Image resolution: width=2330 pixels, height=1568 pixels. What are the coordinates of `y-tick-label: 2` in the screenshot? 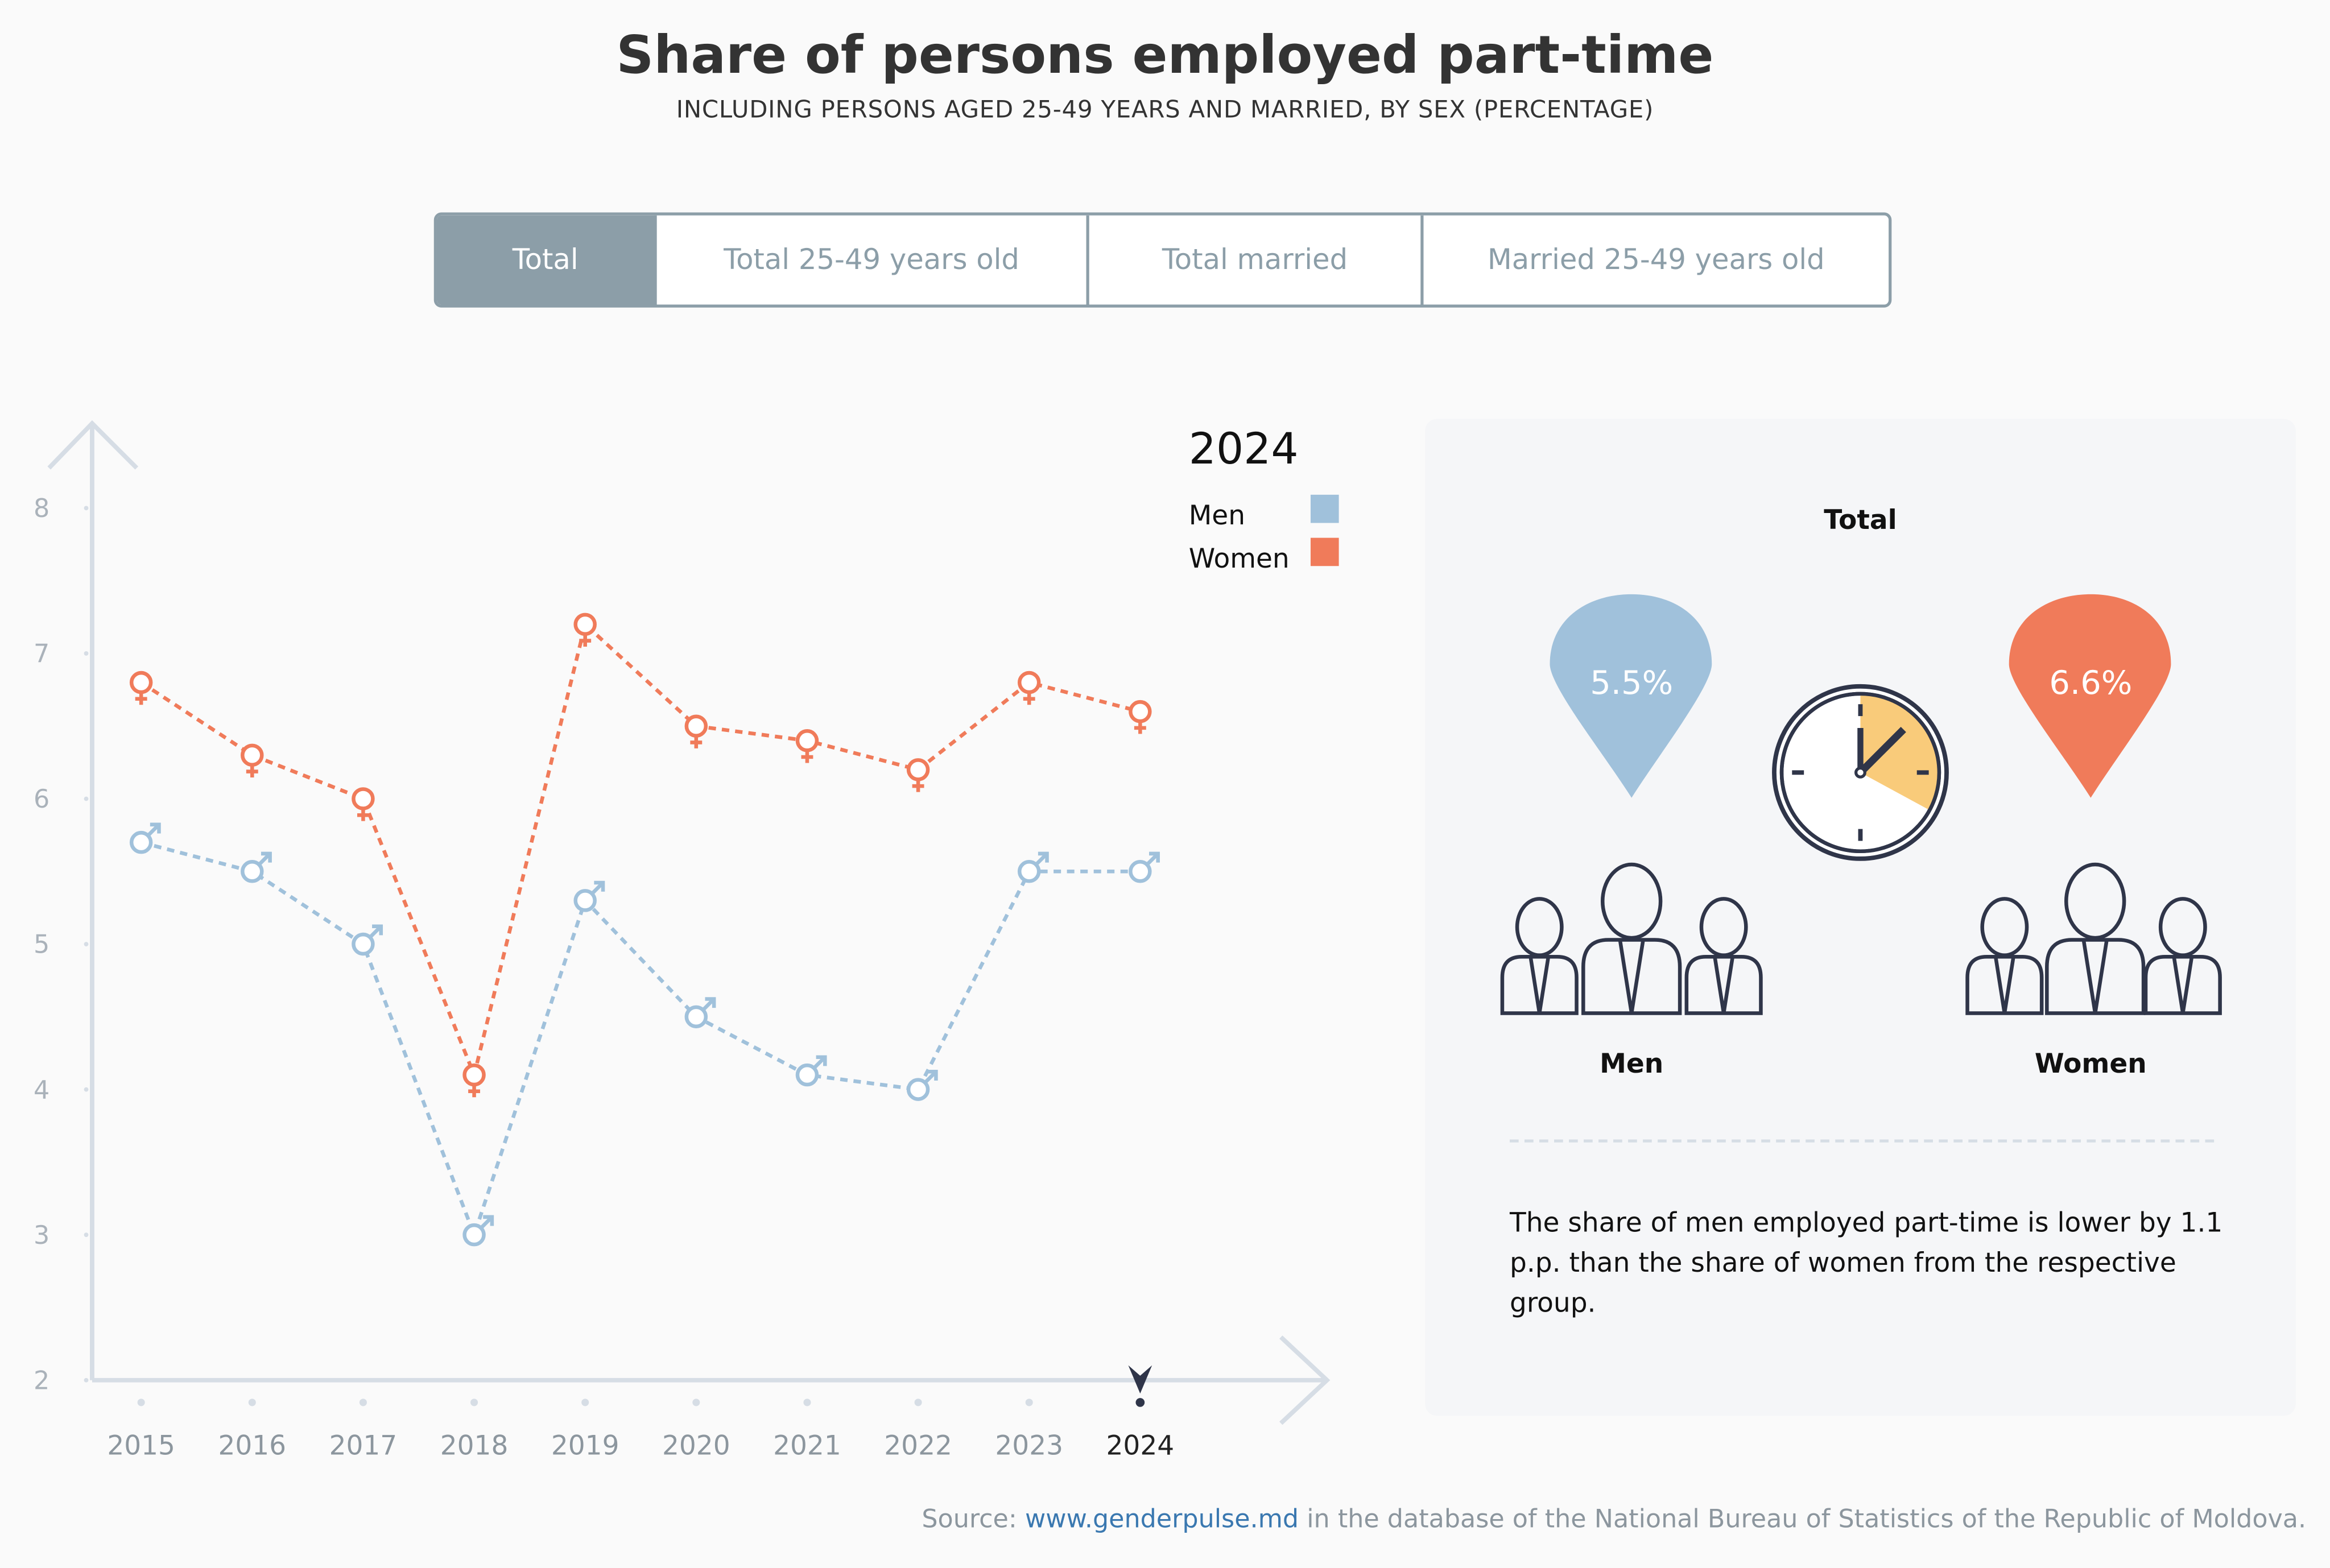 It's located at (41, 1380).